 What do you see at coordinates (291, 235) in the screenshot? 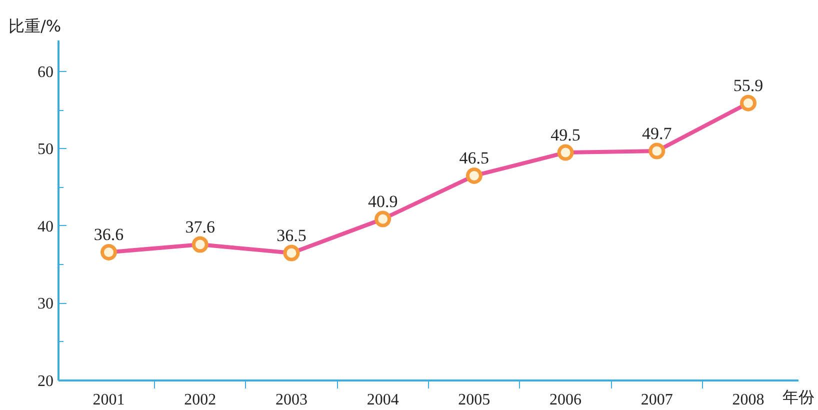
I see `data-label: 36.5` at bounding box center [291, 235].